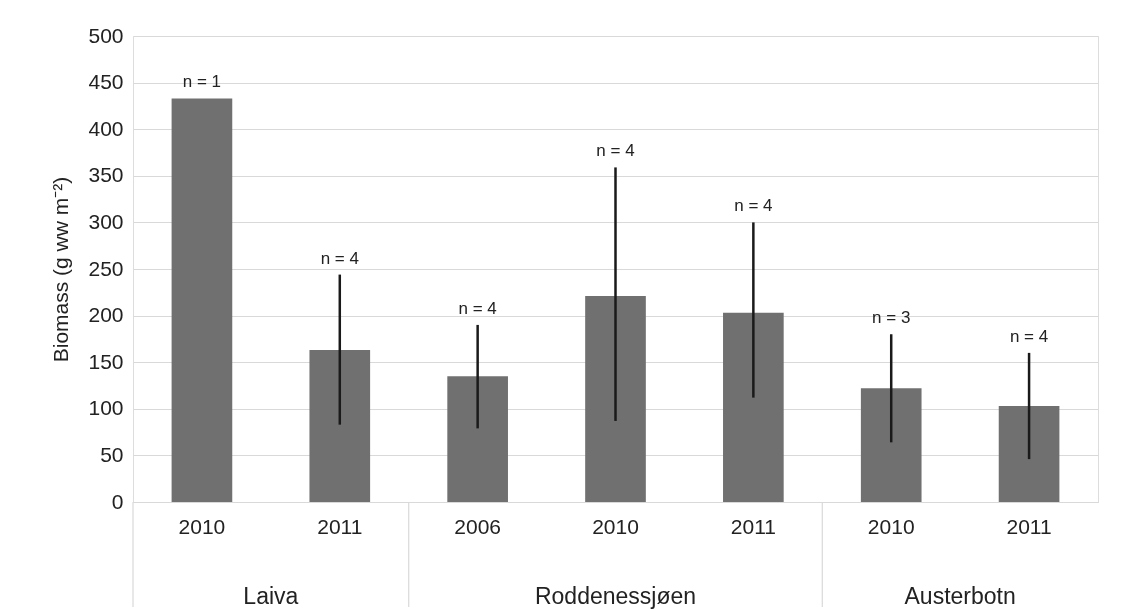 This screenshot has width=1130, height=609. What do you see at coordinates (106, 35) in the screenshot?
I see `y-tick-label: 500` at bounding box center [106, 35].